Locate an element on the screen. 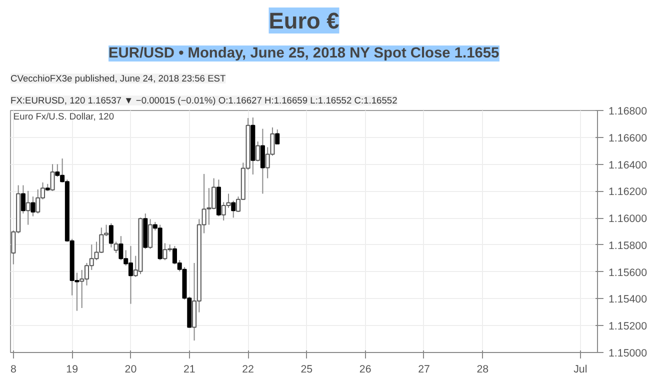 This screenshot has height=384, width=656. x-tick-label: 20 is located at coordinates (130, 370).